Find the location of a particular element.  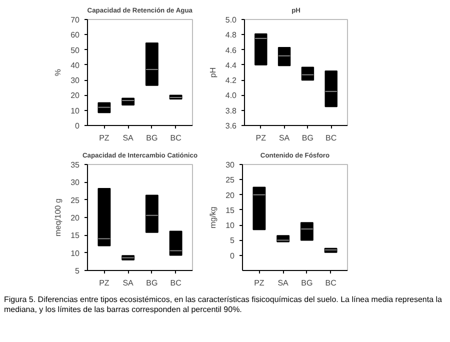

y-tick-label: 35 is located at coordinates (75, 165).